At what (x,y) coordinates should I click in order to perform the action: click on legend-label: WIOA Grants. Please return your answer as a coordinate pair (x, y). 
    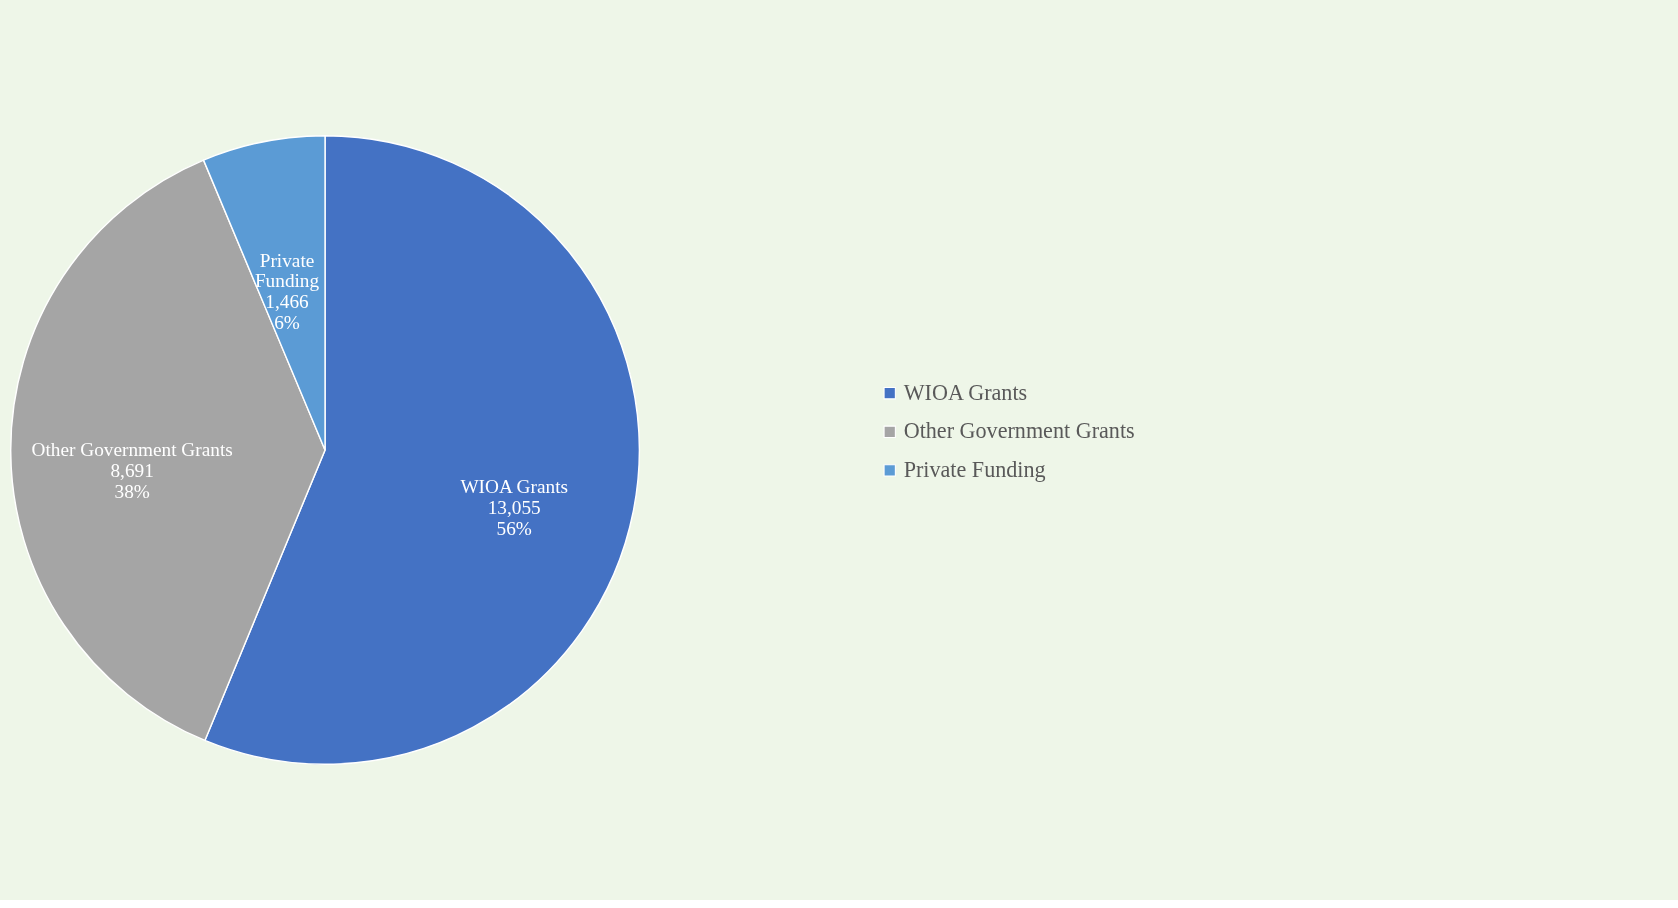
    Looking at the image, I should click on (965, 392).